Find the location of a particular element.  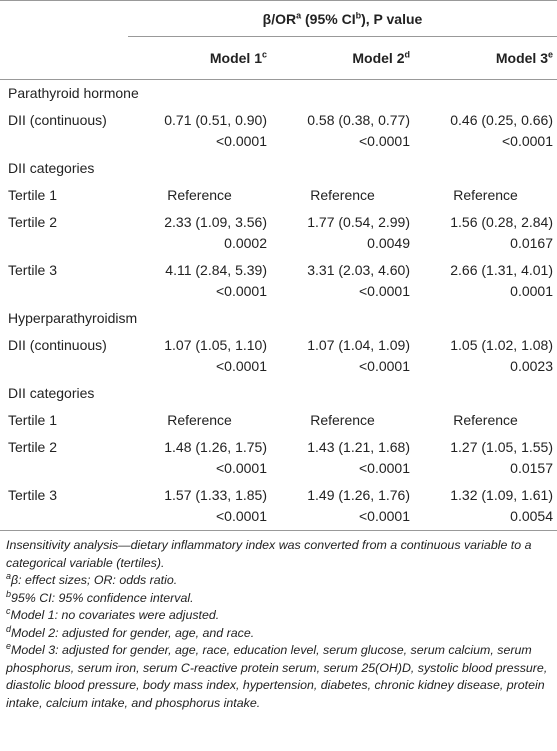

row-label: DII (continuous) is located at coordinates (57, 120).